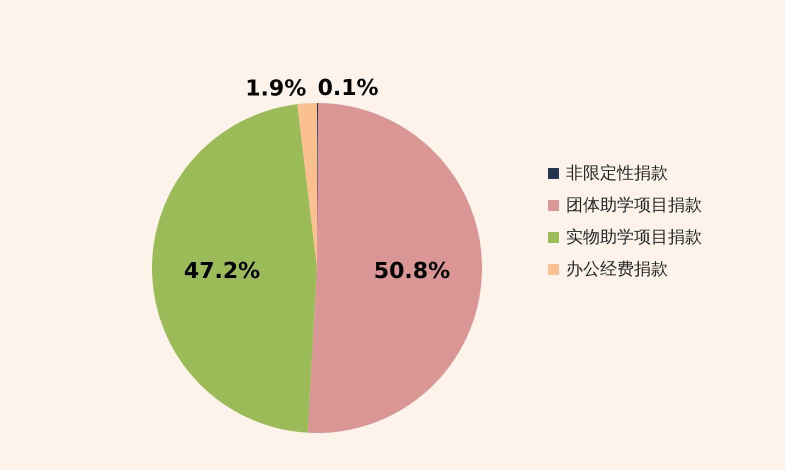 The image size is (785, 470). I want to click on legend-label: 非限定性捐款, so click(617, 174).